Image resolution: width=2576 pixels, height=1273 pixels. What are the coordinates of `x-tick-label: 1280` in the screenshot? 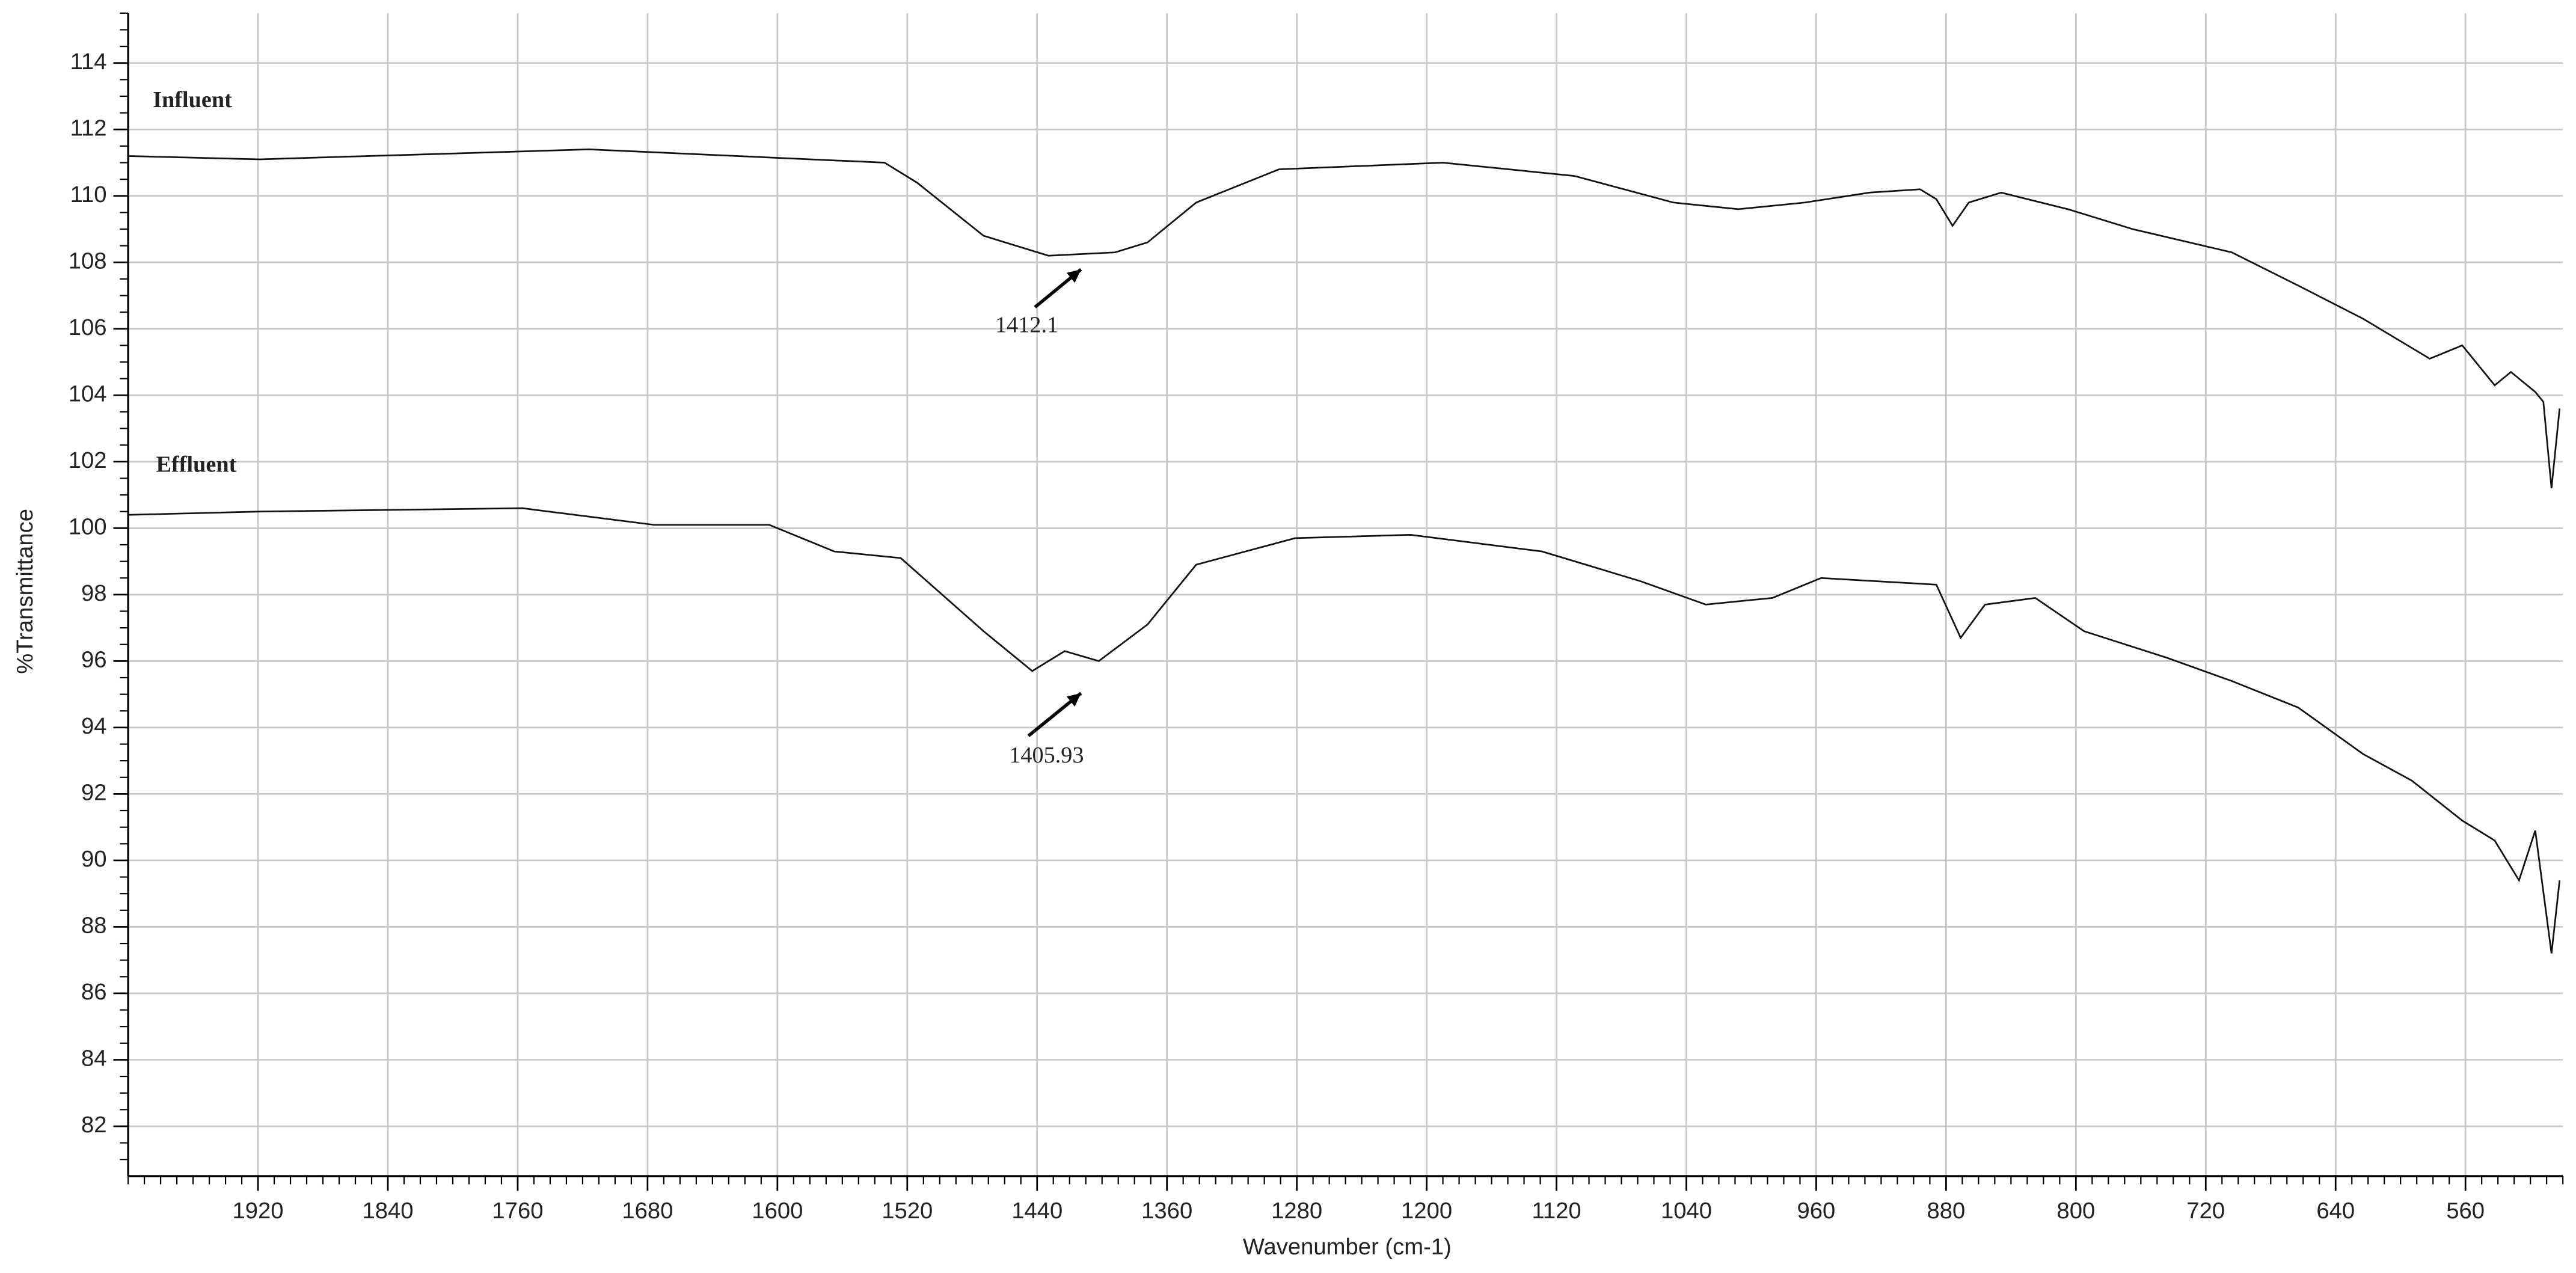 It's located at (1296, 1211).